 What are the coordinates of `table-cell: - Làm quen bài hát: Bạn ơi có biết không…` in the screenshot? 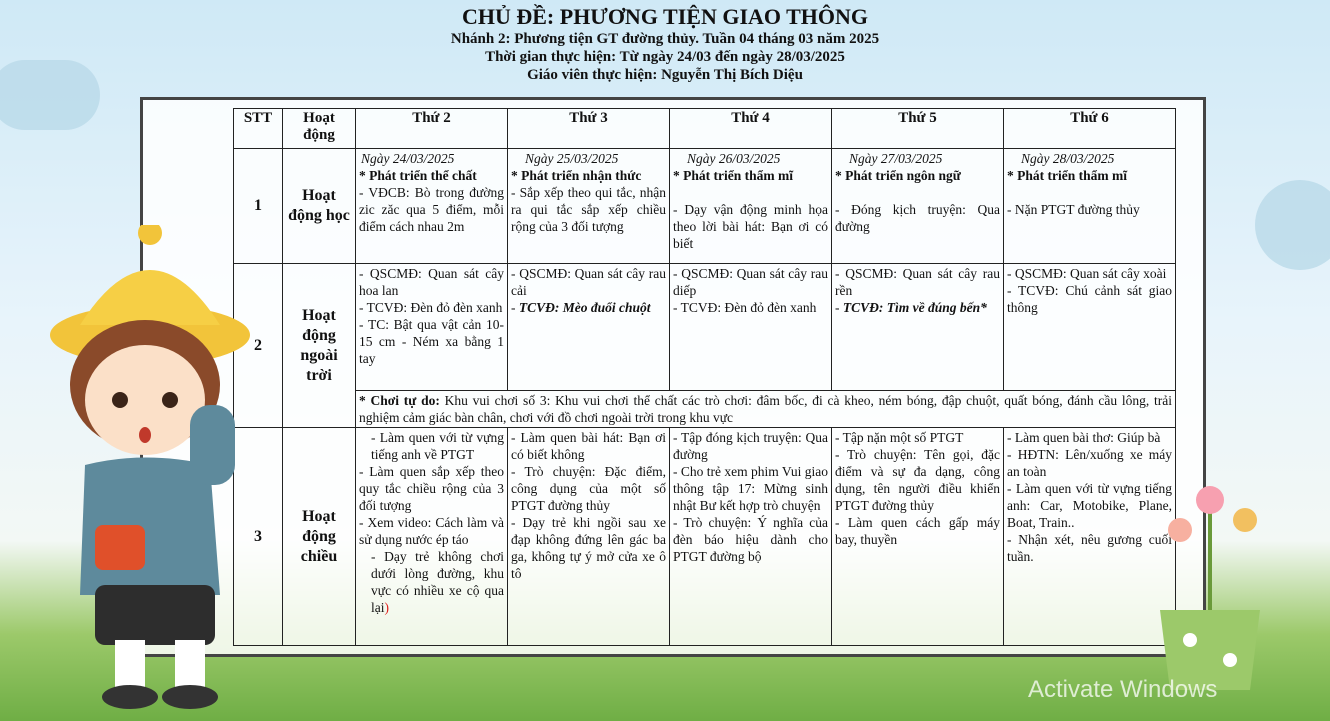 It's located at (588, 536).